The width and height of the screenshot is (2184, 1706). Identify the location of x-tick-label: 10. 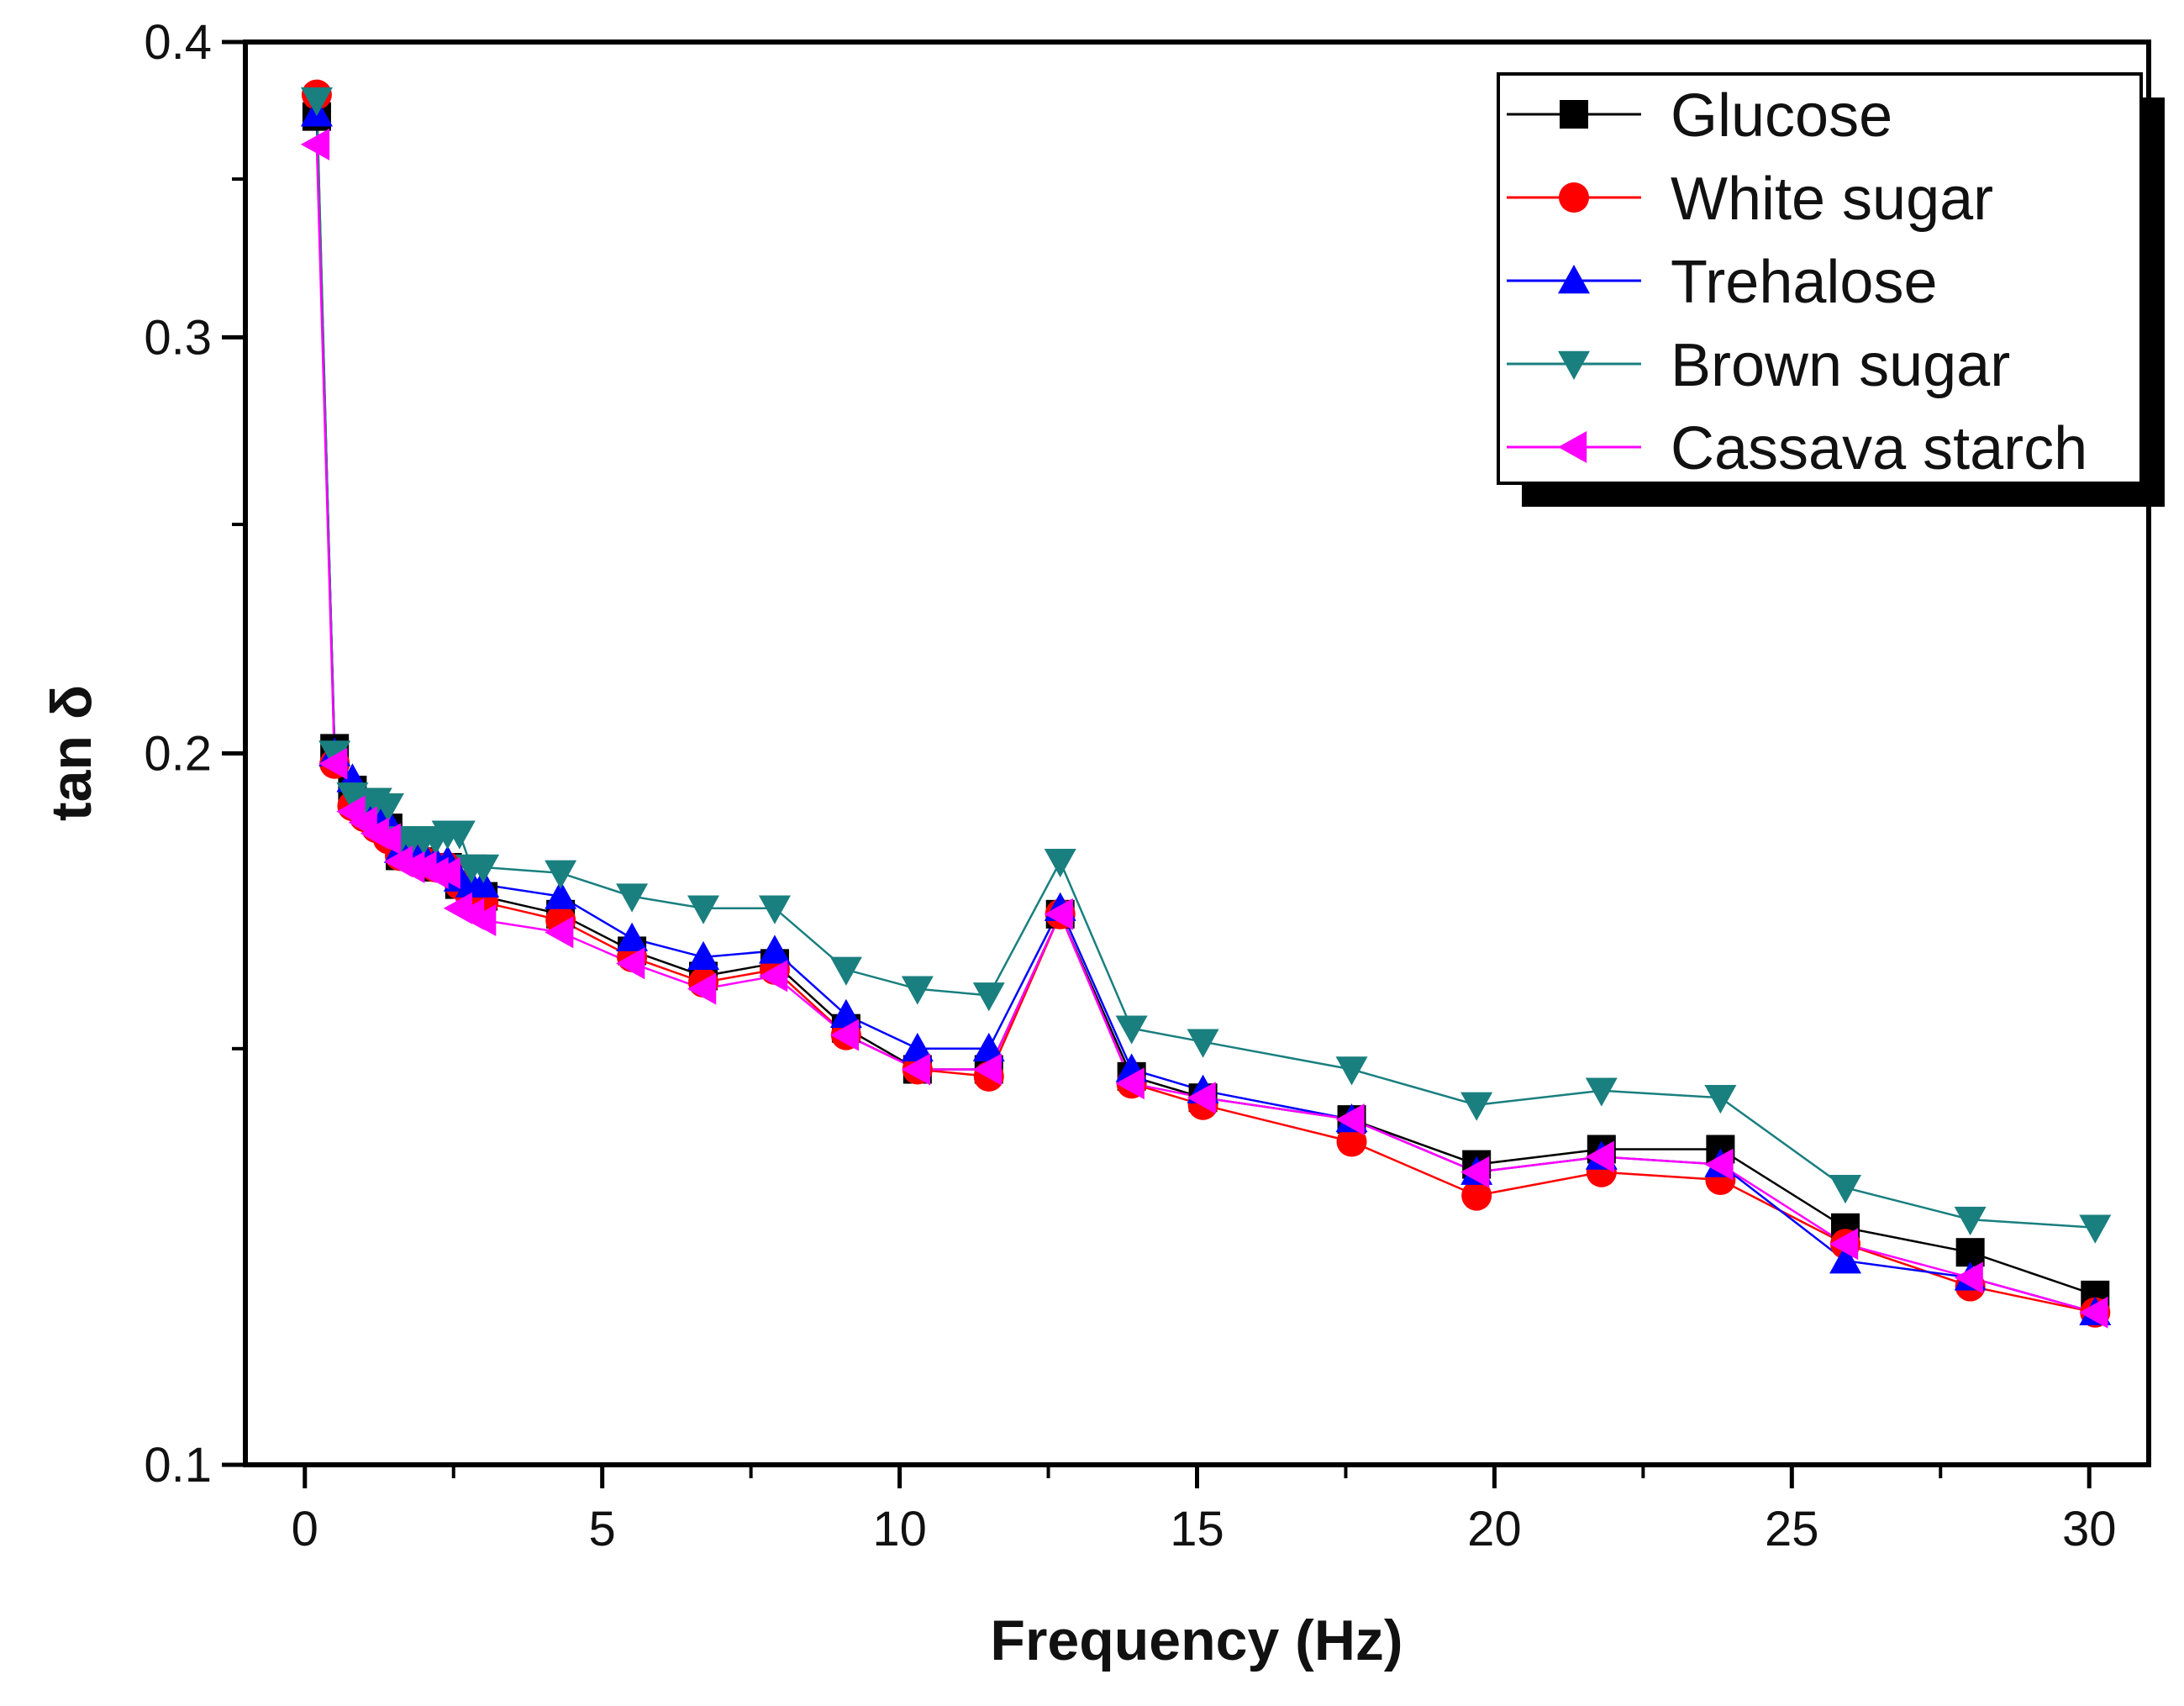
(899, 1529).